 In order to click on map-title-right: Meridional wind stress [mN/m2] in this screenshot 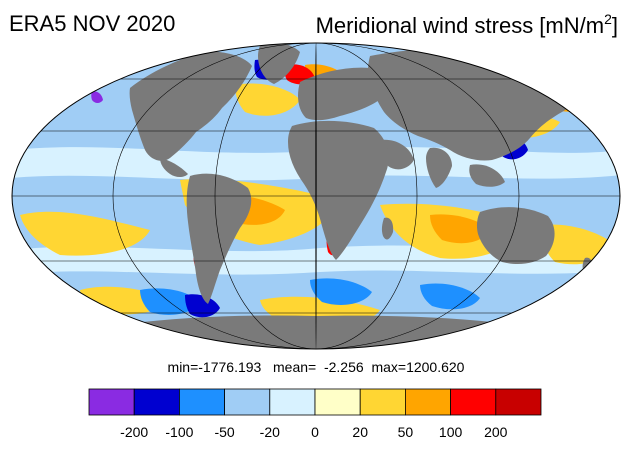, I will do `click(467, 22)`.